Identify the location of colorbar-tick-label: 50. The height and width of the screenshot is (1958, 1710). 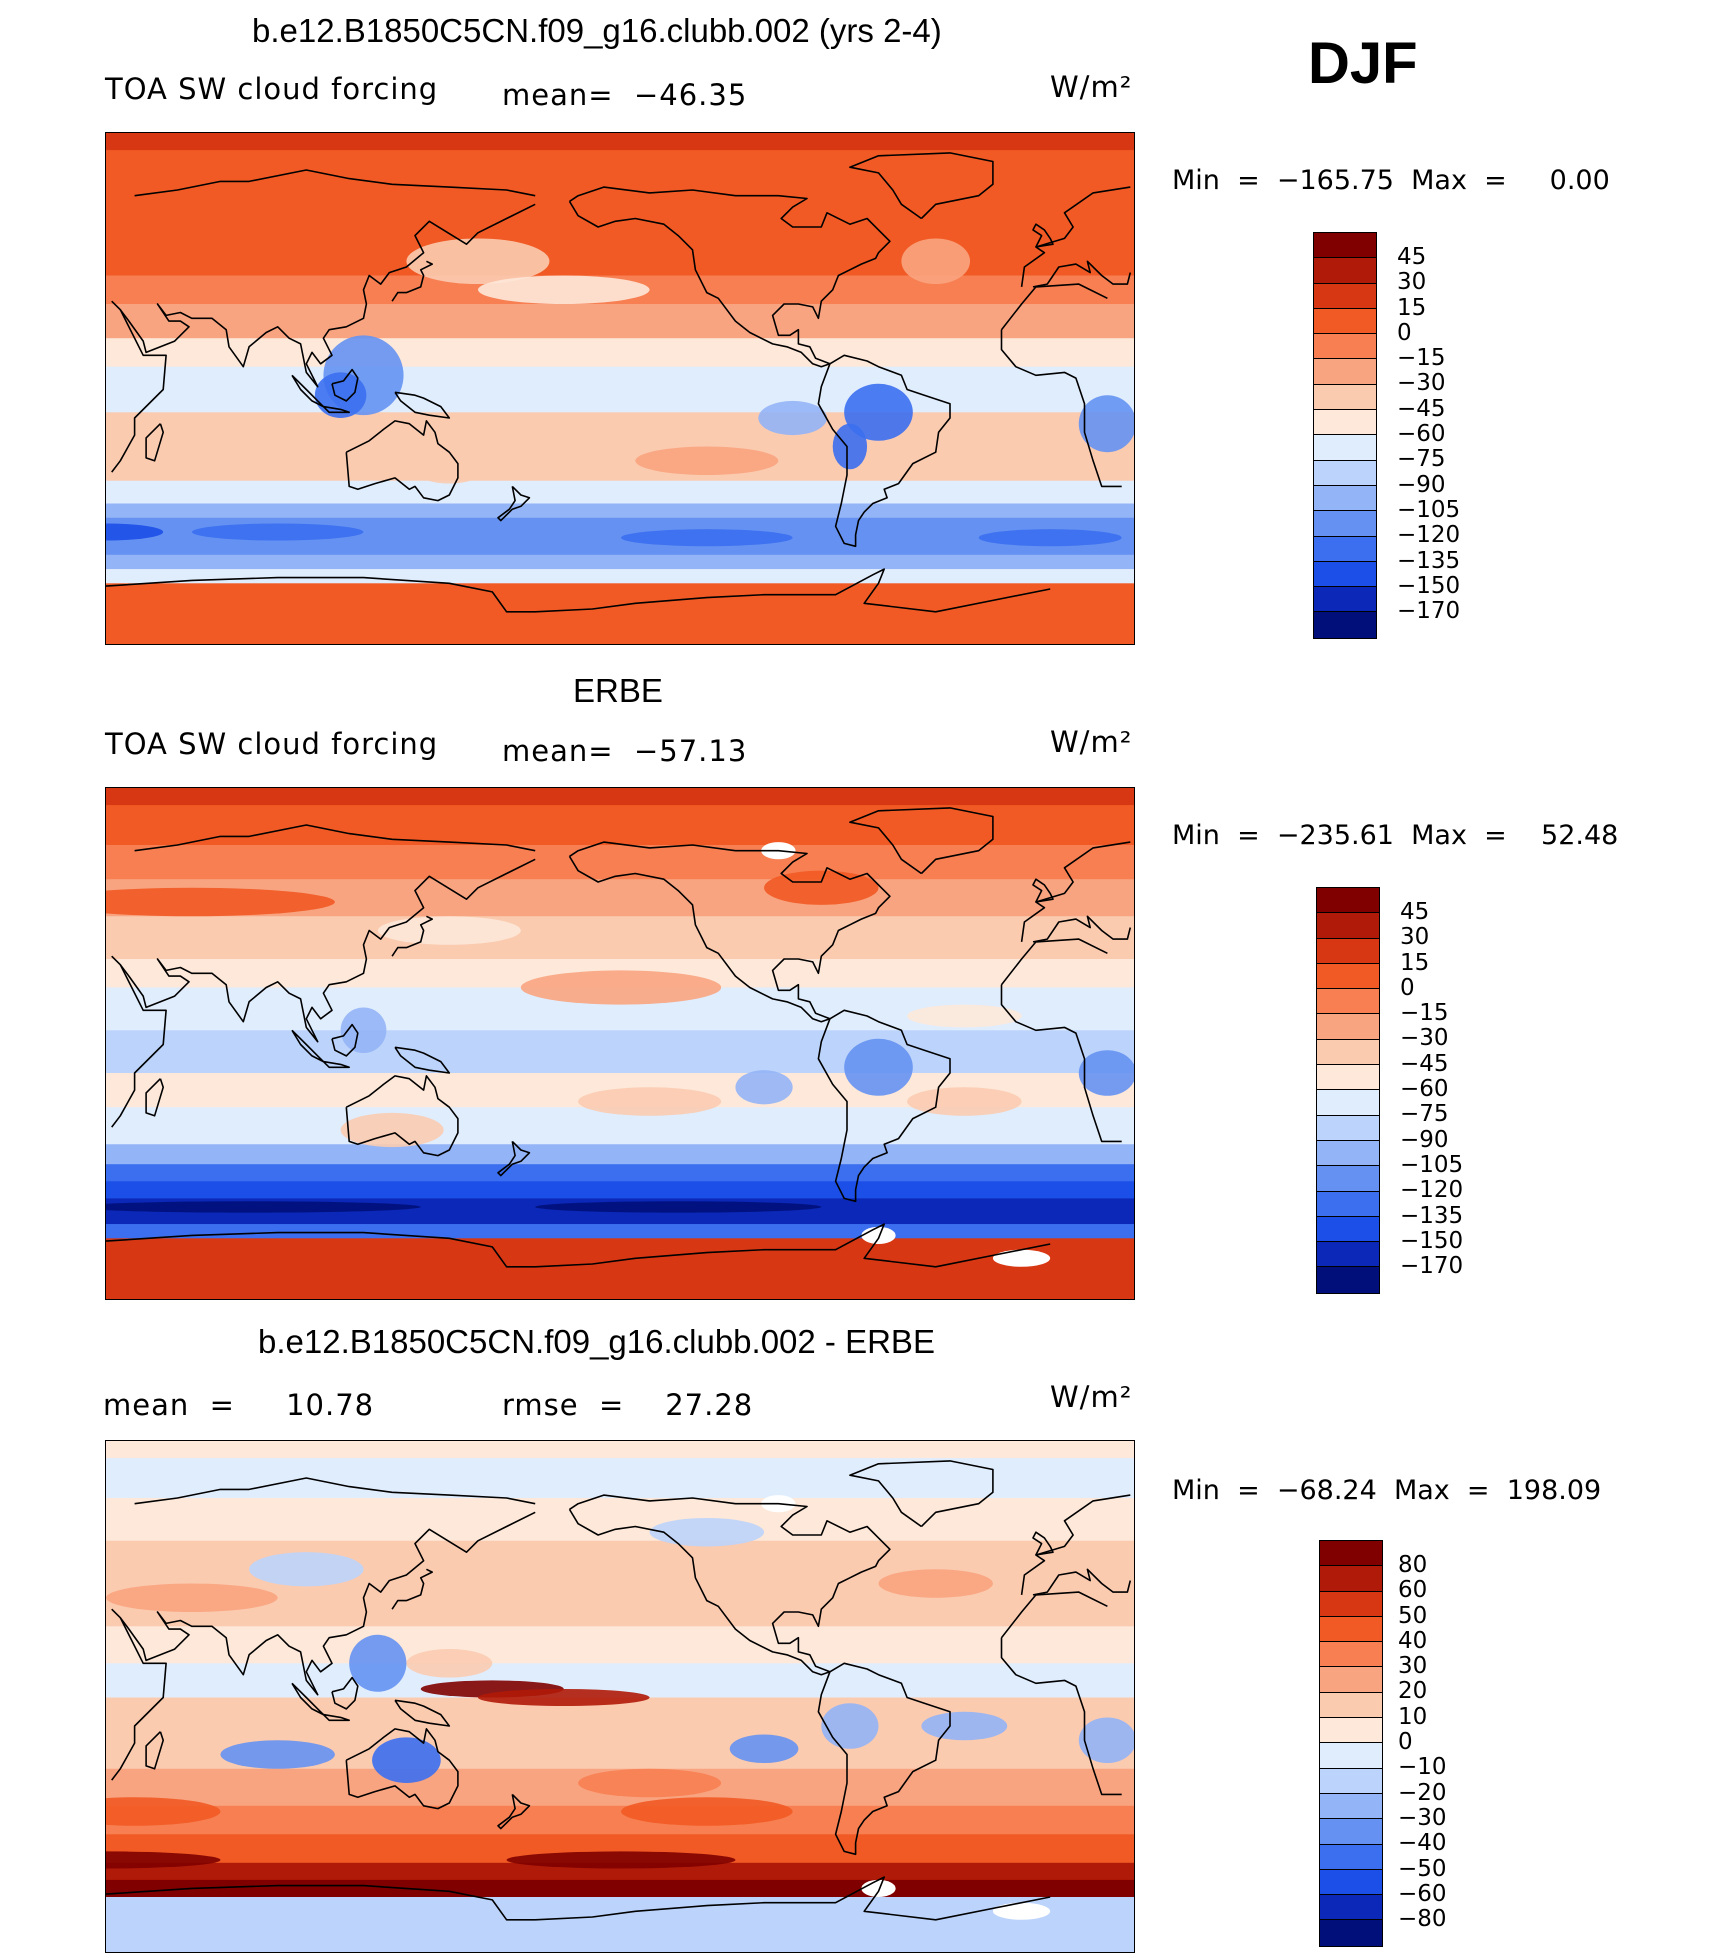
(1413, 1615).